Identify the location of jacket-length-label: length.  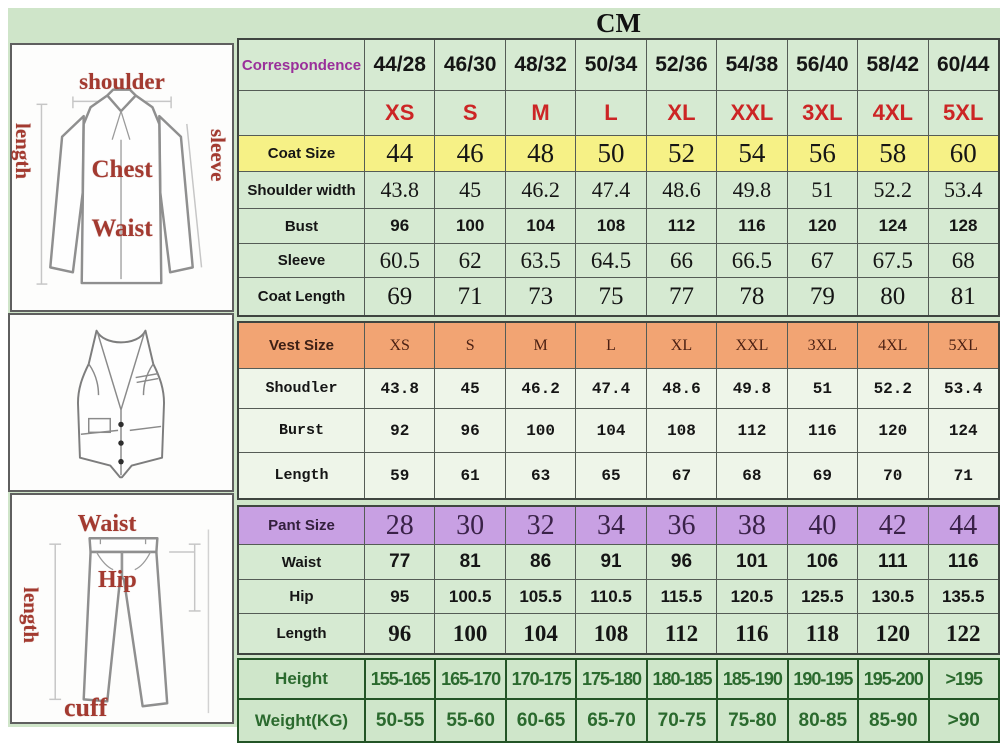
(23, 151).